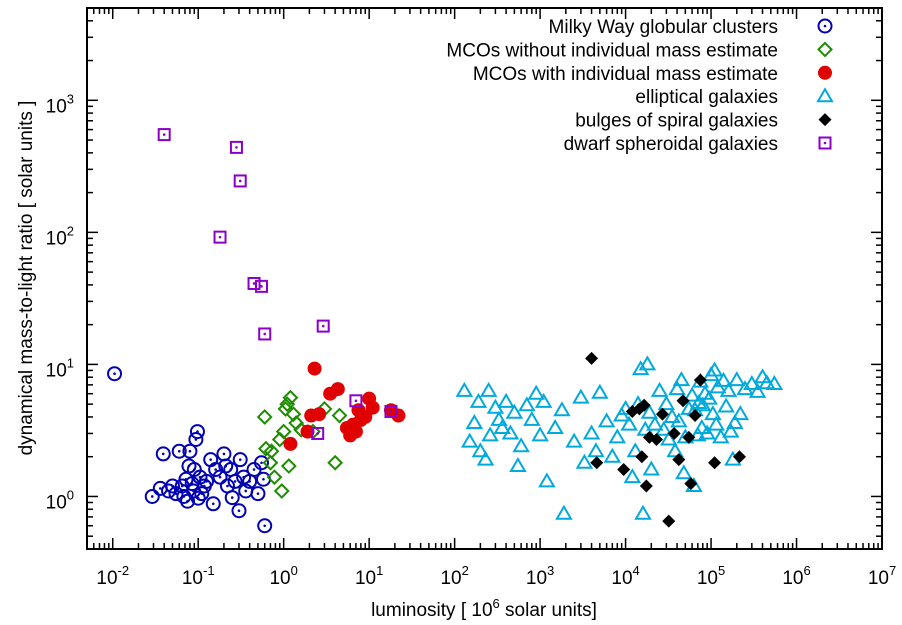 Image resolution: width=902 pixels, height=625 pixels. I want to click on x-tick-label: 10⁷, so click(882, 576).